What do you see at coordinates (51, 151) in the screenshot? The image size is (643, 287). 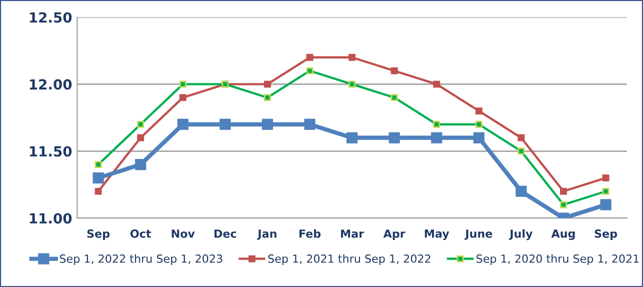 I see `y-tick-label: 11.50` at bounding box center [51, 151].